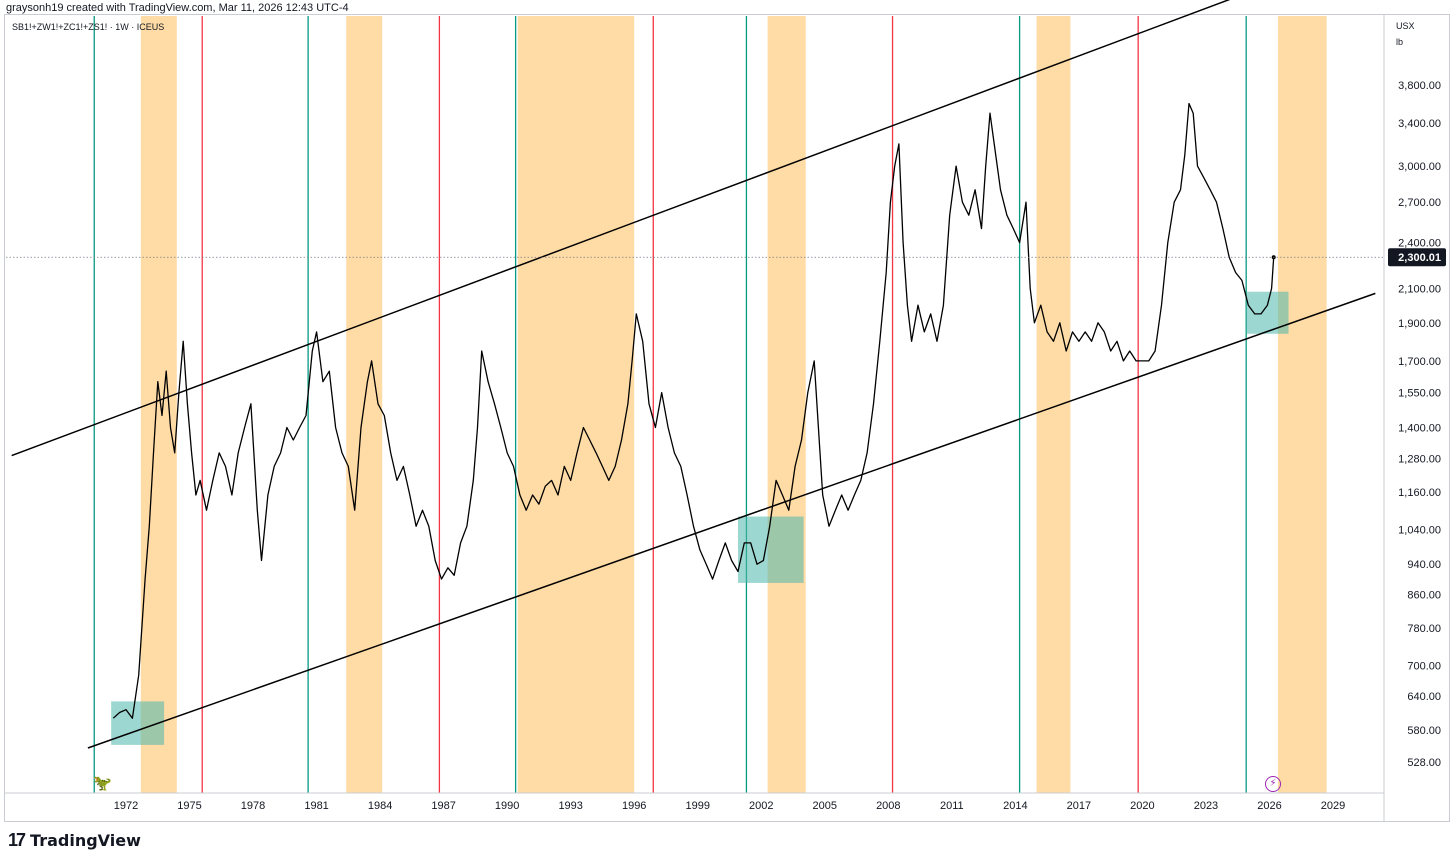  I want to click on x-tick-label: 2014, so click(1015, 806).